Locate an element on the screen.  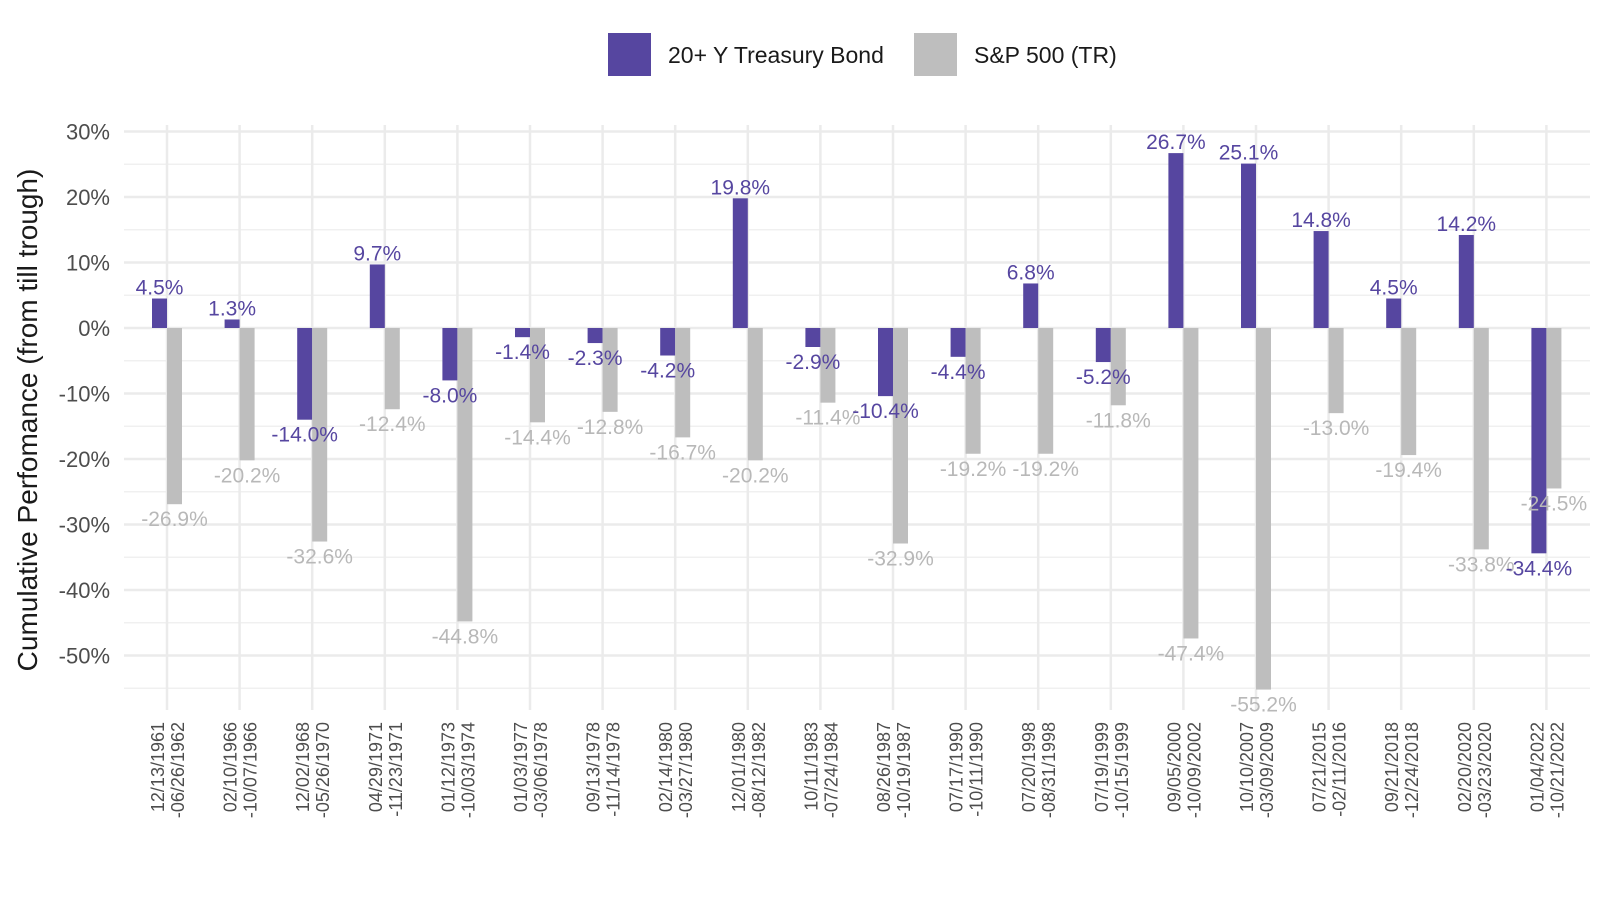
x-tick-end-date: -10/11/1990 is located at coordinates (977, 769).